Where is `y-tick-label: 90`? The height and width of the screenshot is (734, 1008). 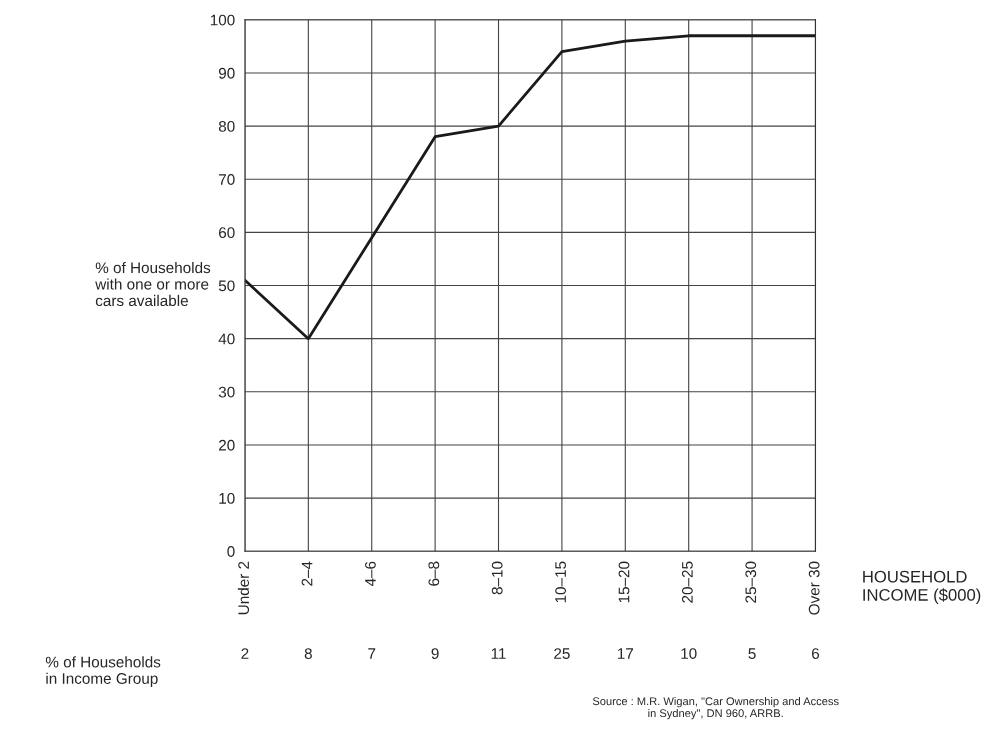 y-tick-label: 90 is located at coordinates (226, 73).